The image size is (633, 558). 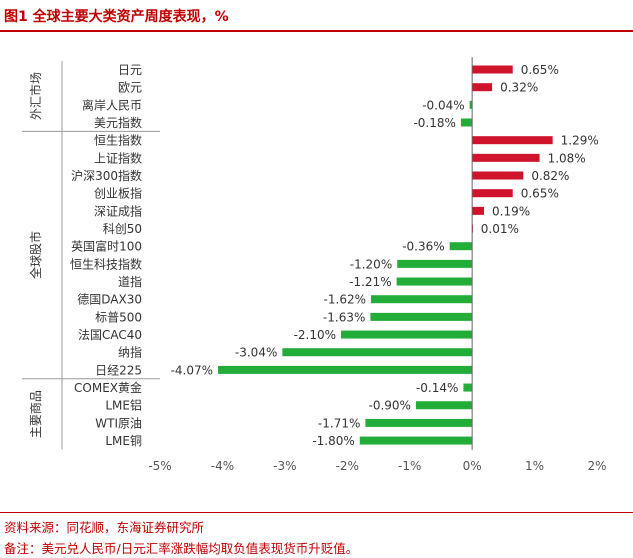 I want to click on data-label: -0.18%, so click(x=434, y=123).